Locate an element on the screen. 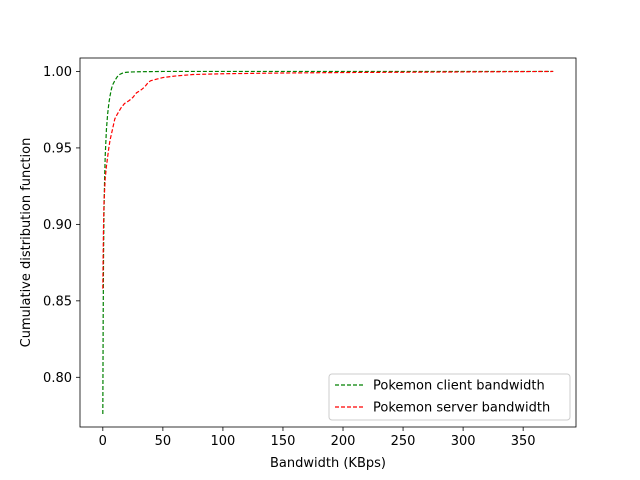 Image resolution: width=640 pixels, height=480 pixels. x-tick-label: 250 is located at coordinates (403, 441).